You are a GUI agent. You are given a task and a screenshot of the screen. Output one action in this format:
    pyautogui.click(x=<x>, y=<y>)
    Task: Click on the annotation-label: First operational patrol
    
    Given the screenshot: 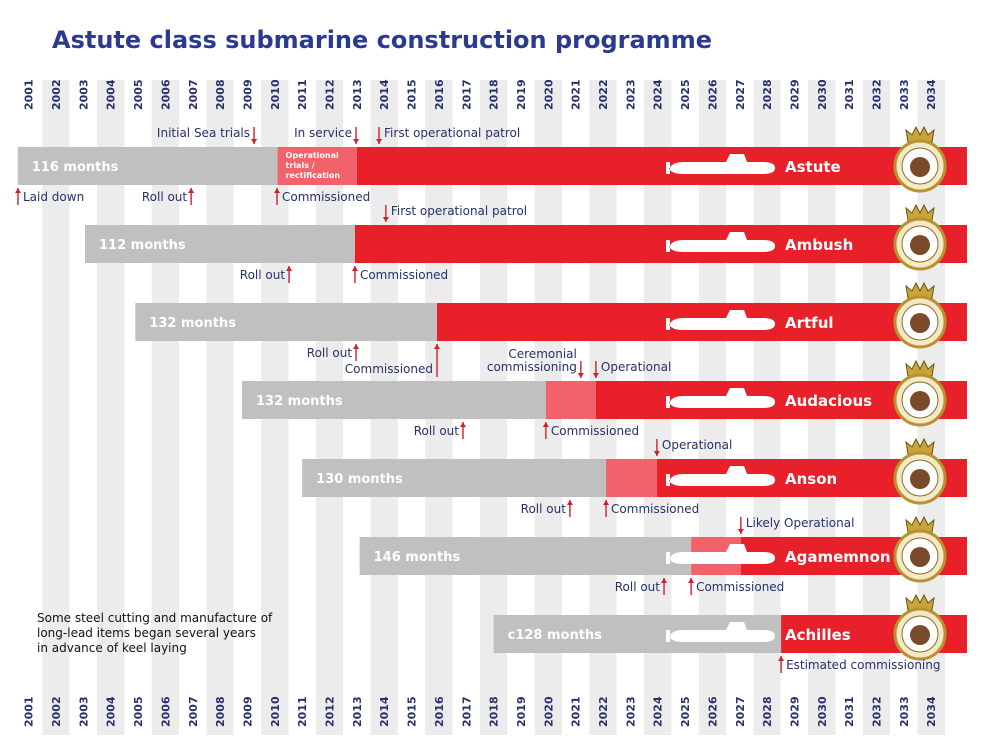 What is the action you would take?
    pyautogui.click(x=452, y=133)
    